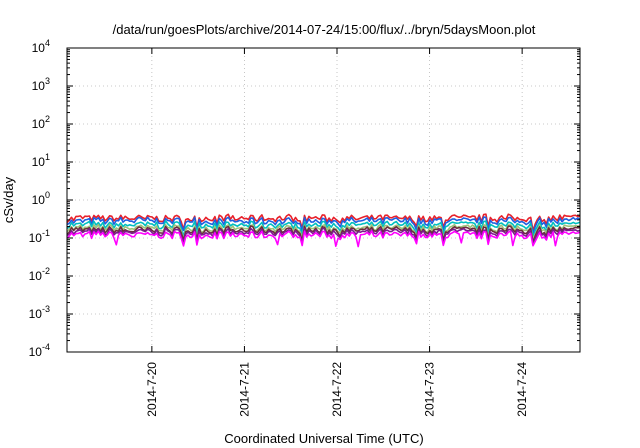 This screenshot has height=448, width=640. What do you see at coordinates (41, 198) in the screenshot?
I see `y-tick-label: 10⁰` at bounding box center [41, 198].